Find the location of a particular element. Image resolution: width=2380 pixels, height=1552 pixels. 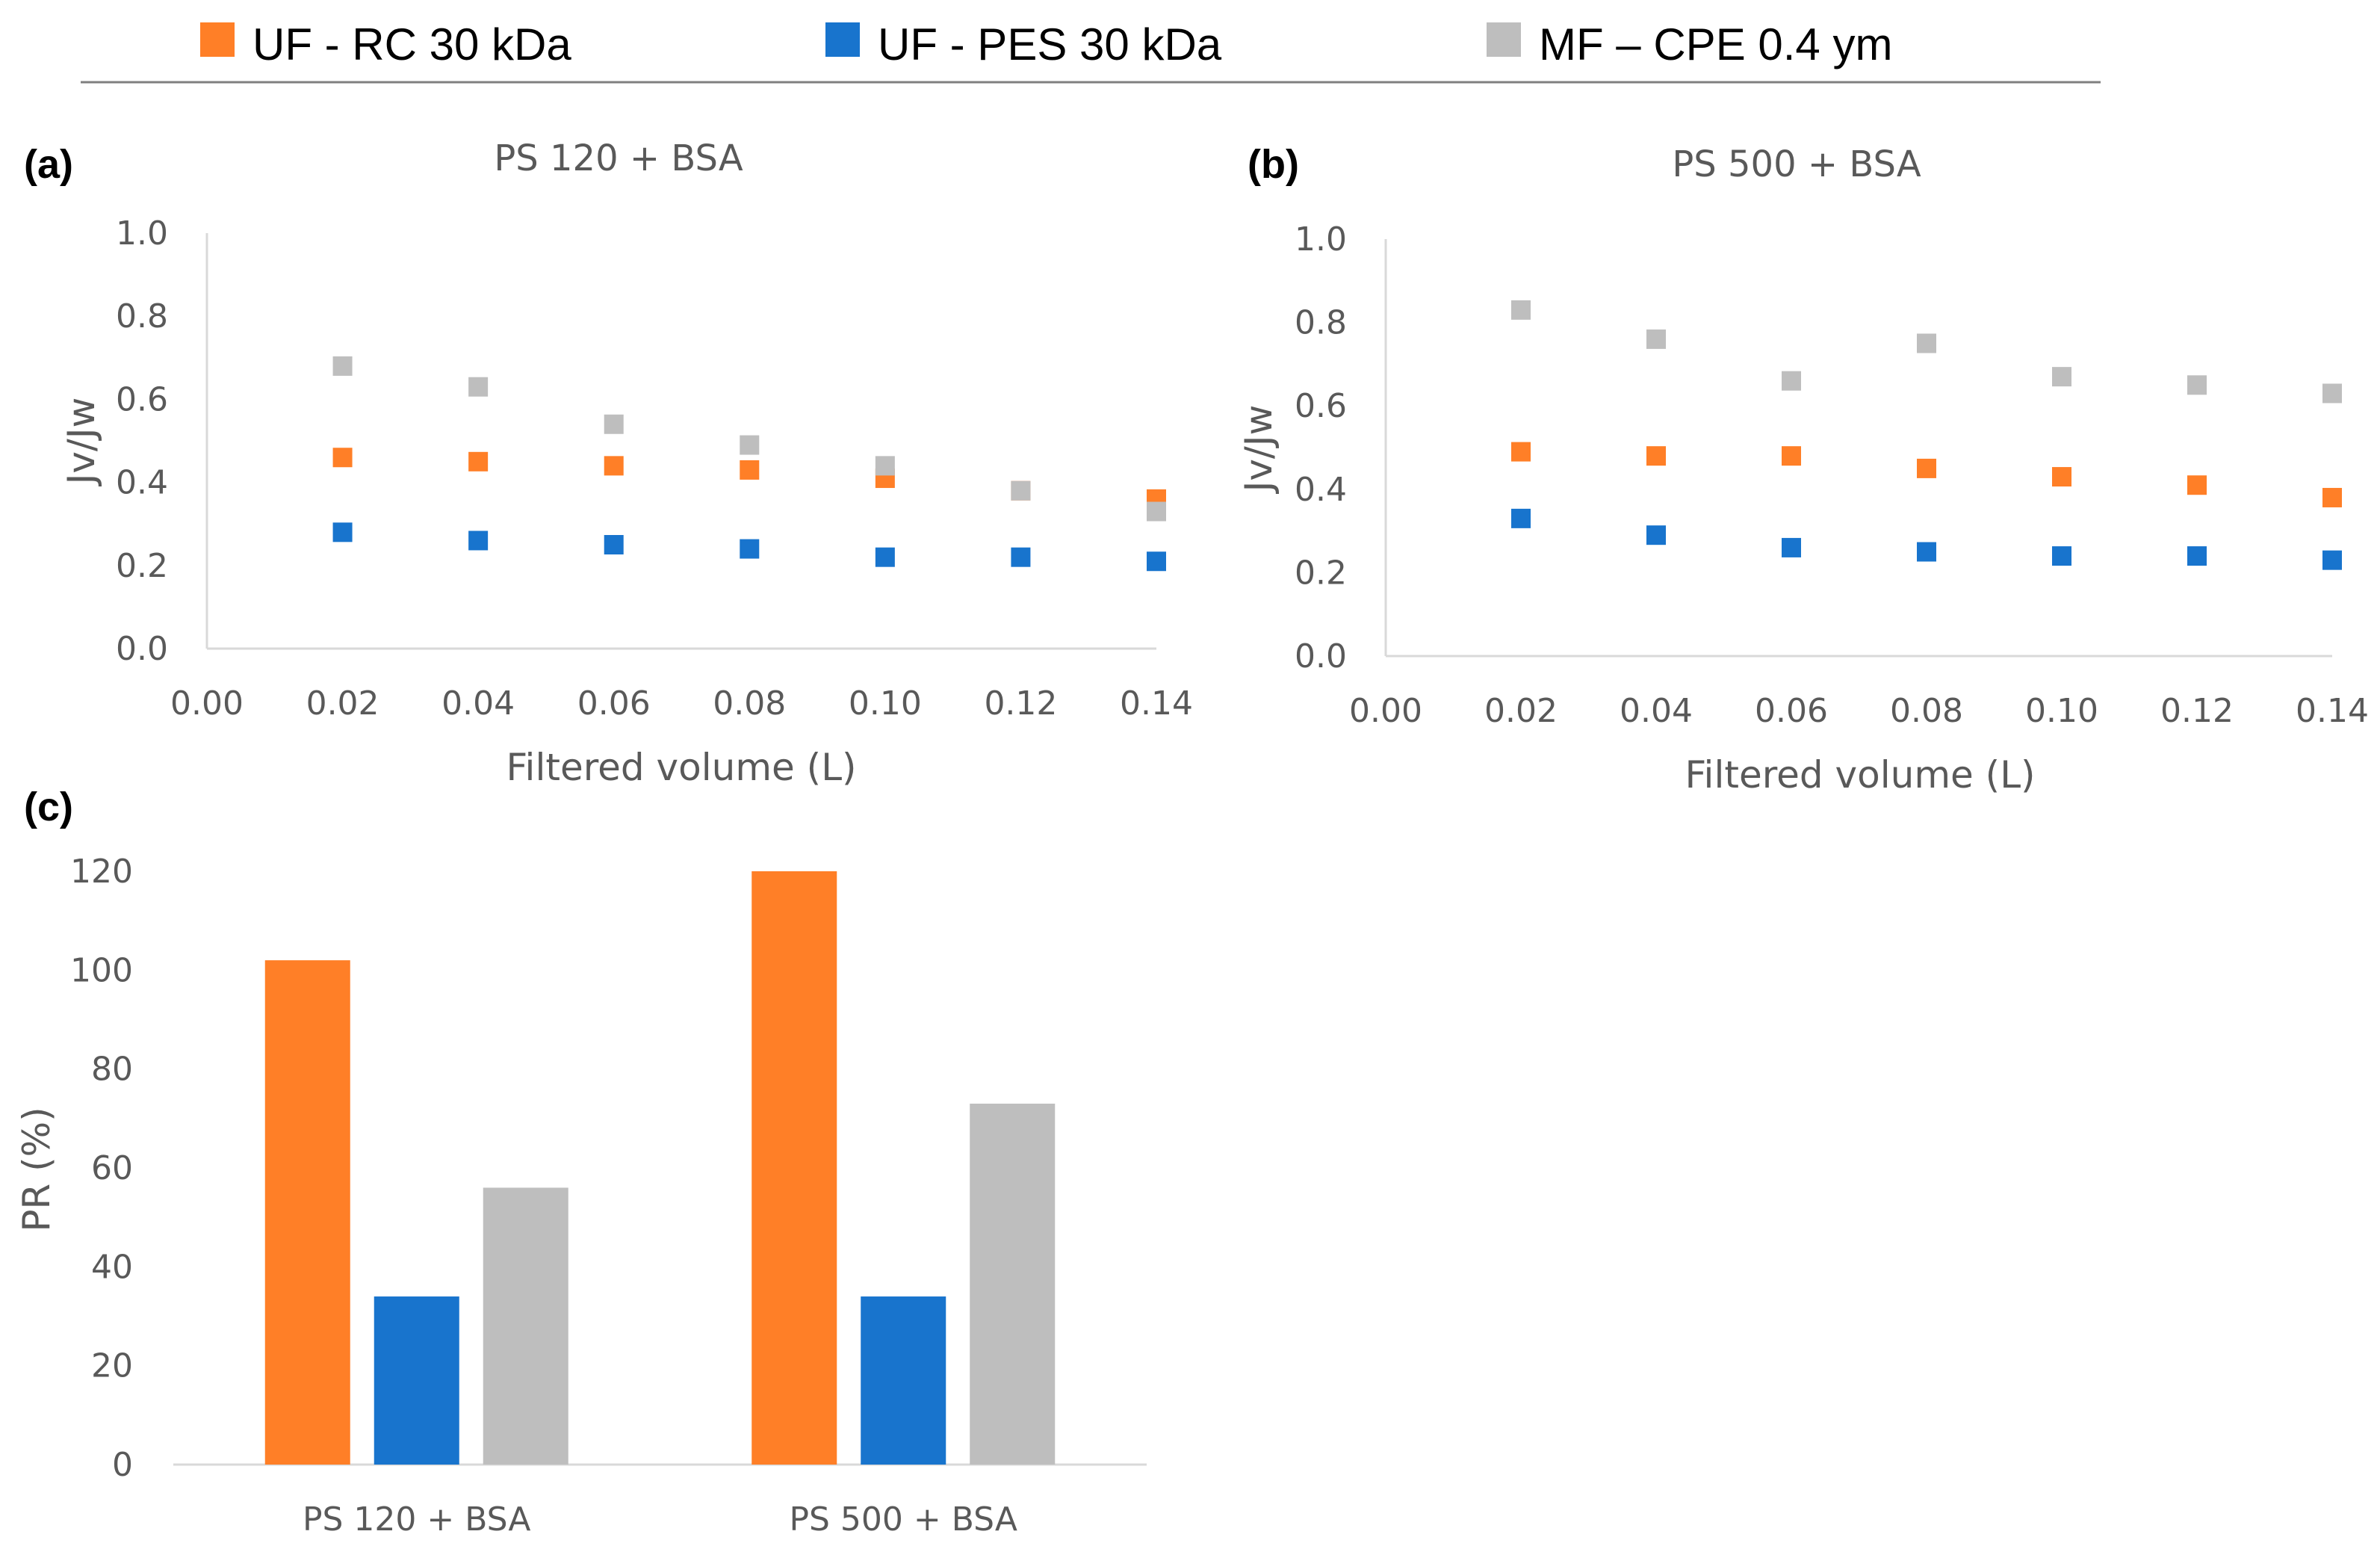

panel-b-y-tick-label: 0.2 is located at coordinates (1321, 573).